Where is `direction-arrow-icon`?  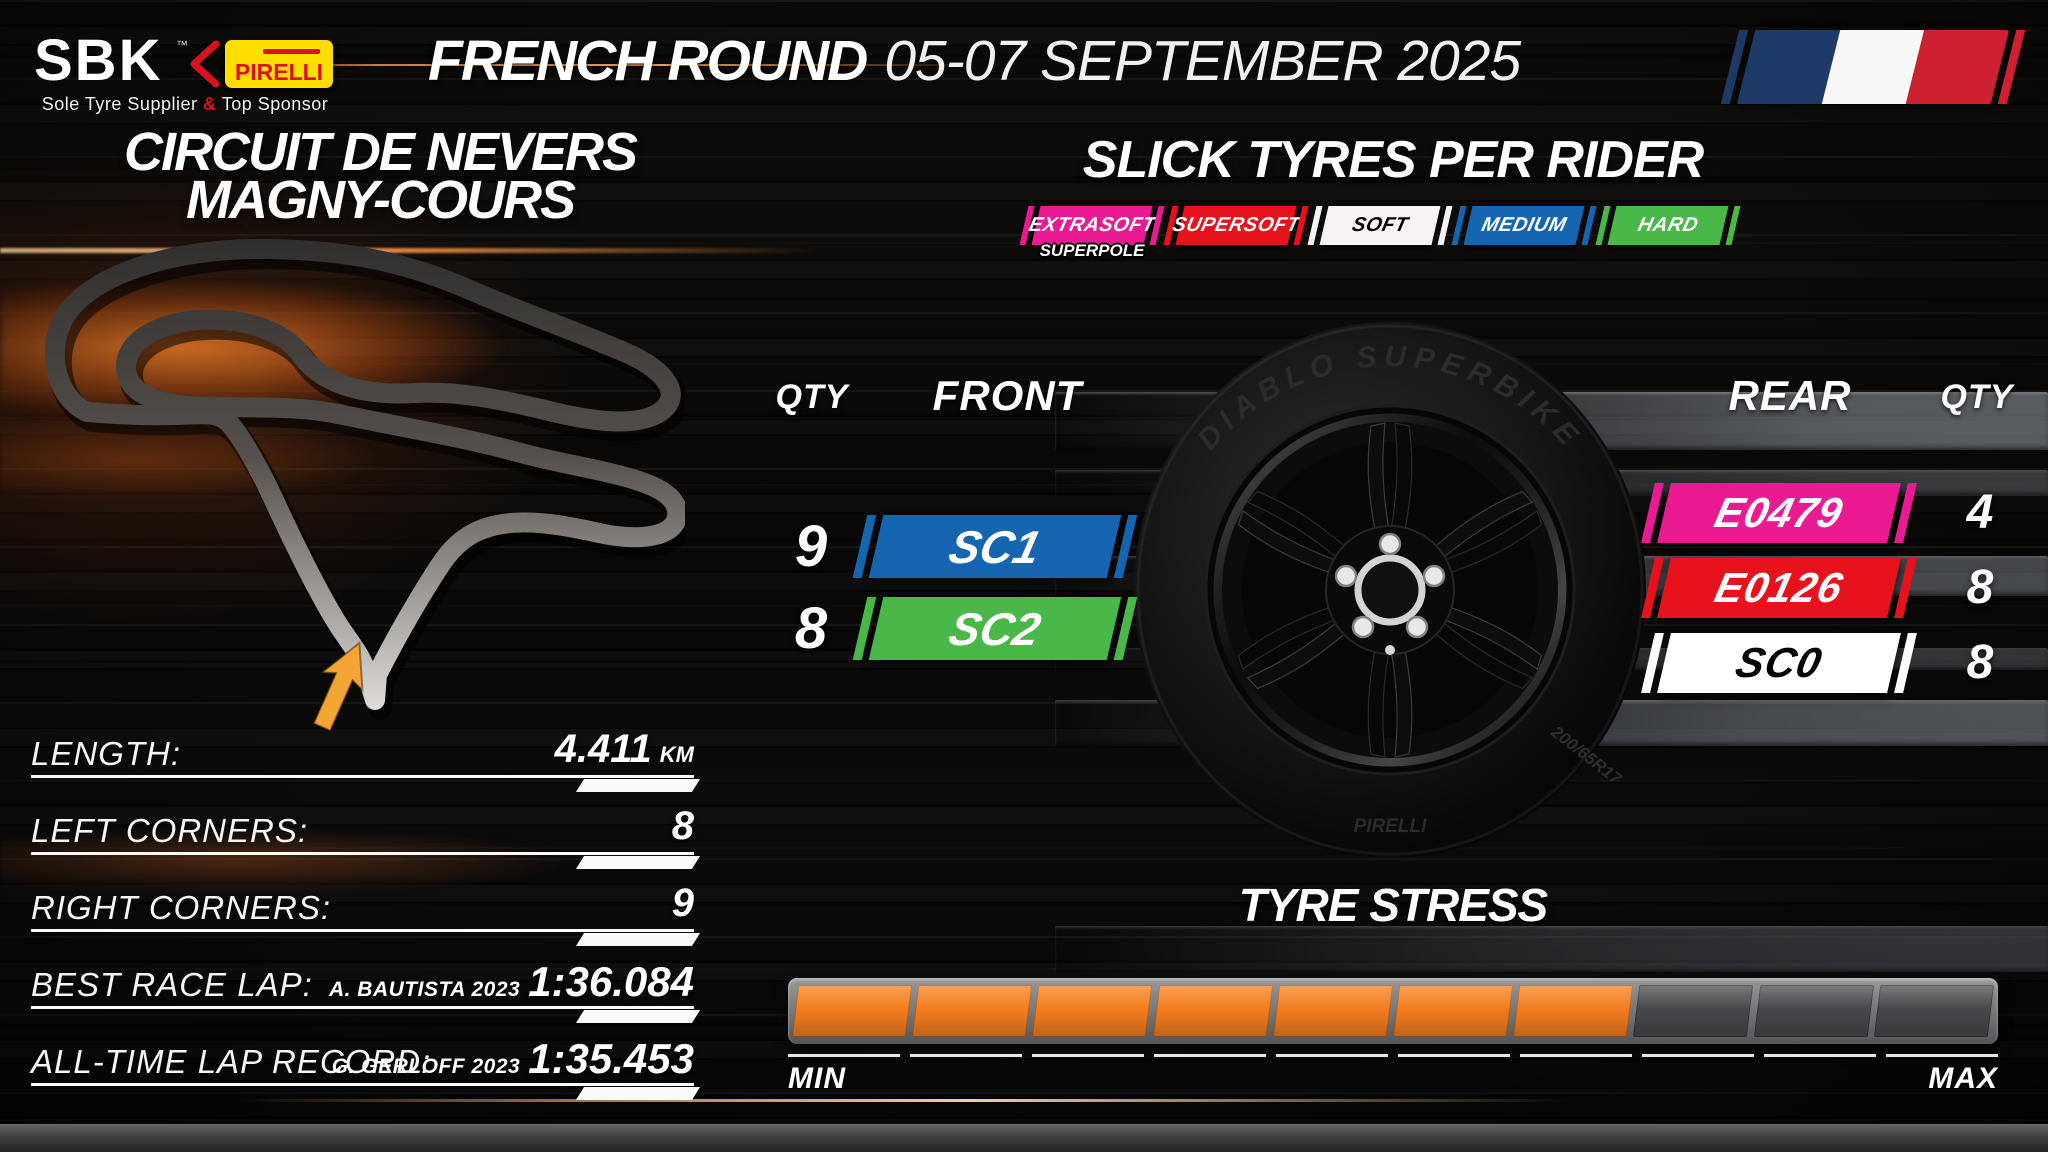
direction-arrow-icon is located at coordinates (338, 686).